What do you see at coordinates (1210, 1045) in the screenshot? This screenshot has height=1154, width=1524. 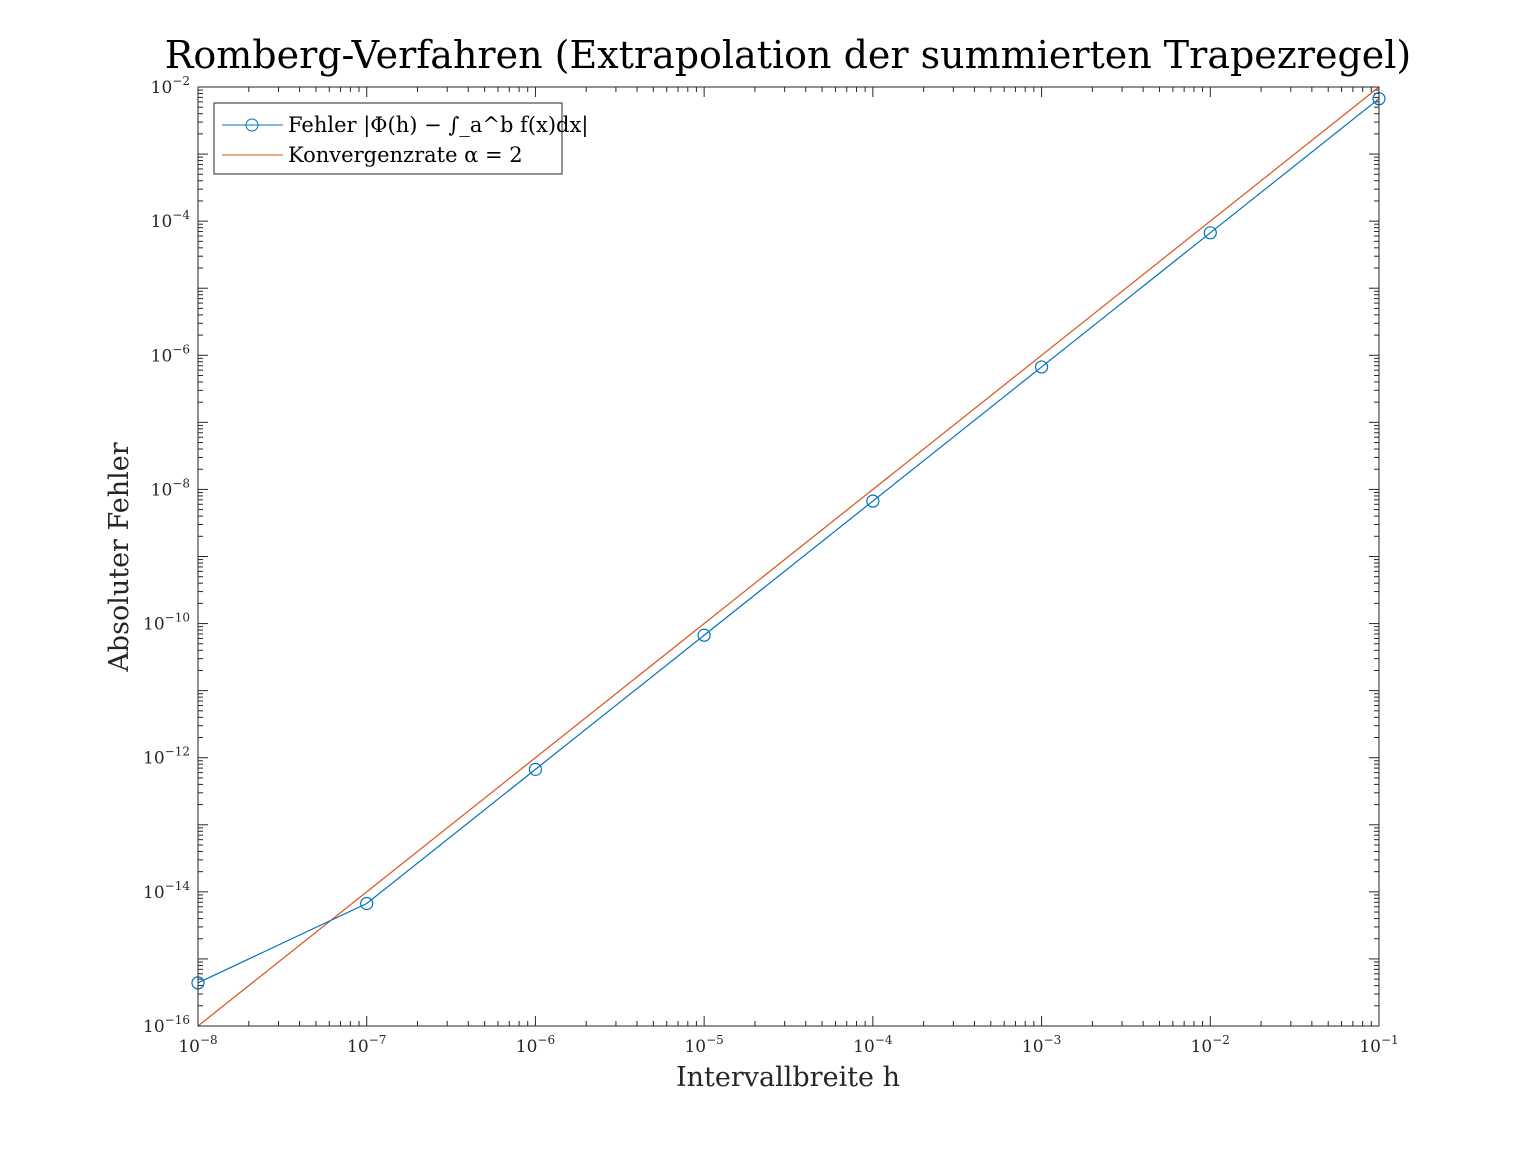 I see `x-tick-label: 10⁻²` at bounding box center [1210, 1045].